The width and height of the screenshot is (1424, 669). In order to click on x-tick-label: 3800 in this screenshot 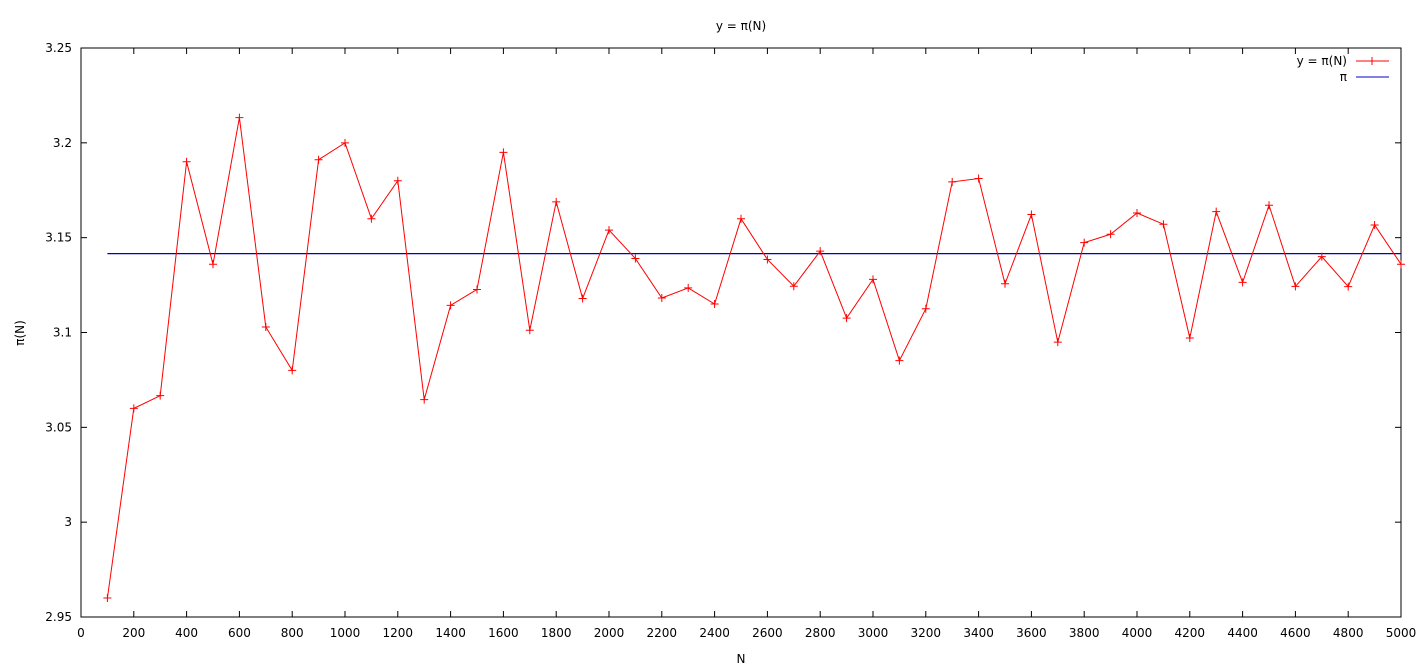, I will do `click(1084, 633)`.